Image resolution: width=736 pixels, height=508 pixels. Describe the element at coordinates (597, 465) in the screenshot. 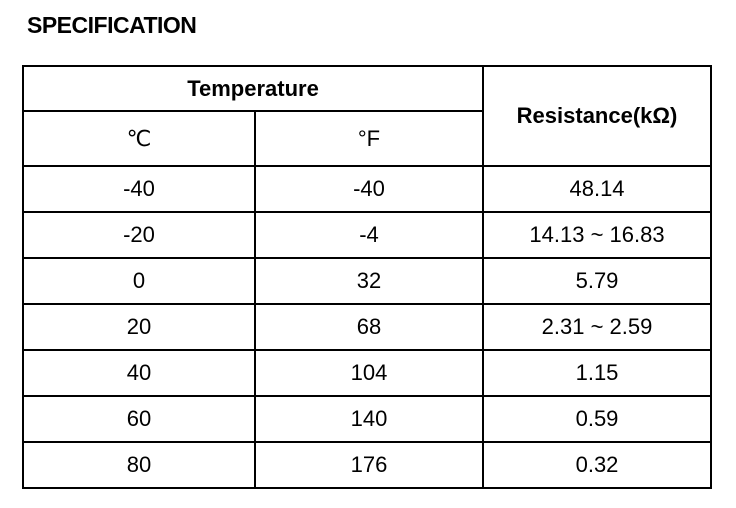

I see `resistance-cell: 0.32` at that location.